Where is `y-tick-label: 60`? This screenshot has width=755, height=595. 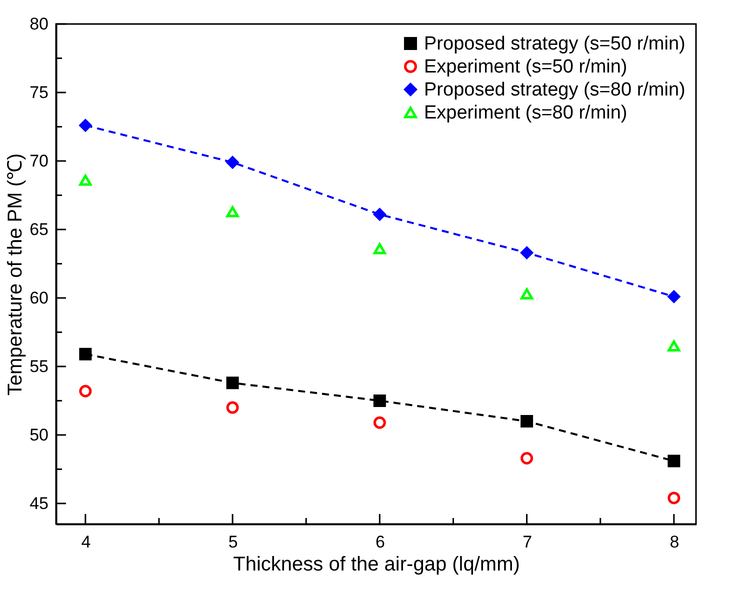 y-tick-label: 60 is located at coordinates (39, 298).